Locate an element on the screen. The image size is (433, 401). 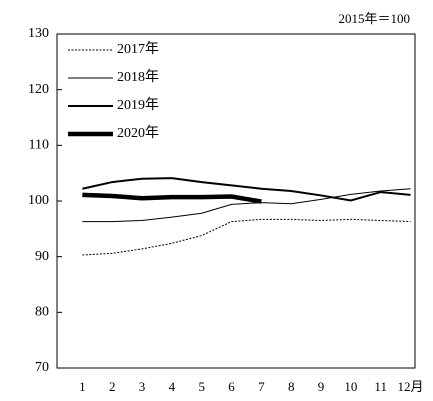
y-tick-label: 70 is located at coordinates (42, 367).